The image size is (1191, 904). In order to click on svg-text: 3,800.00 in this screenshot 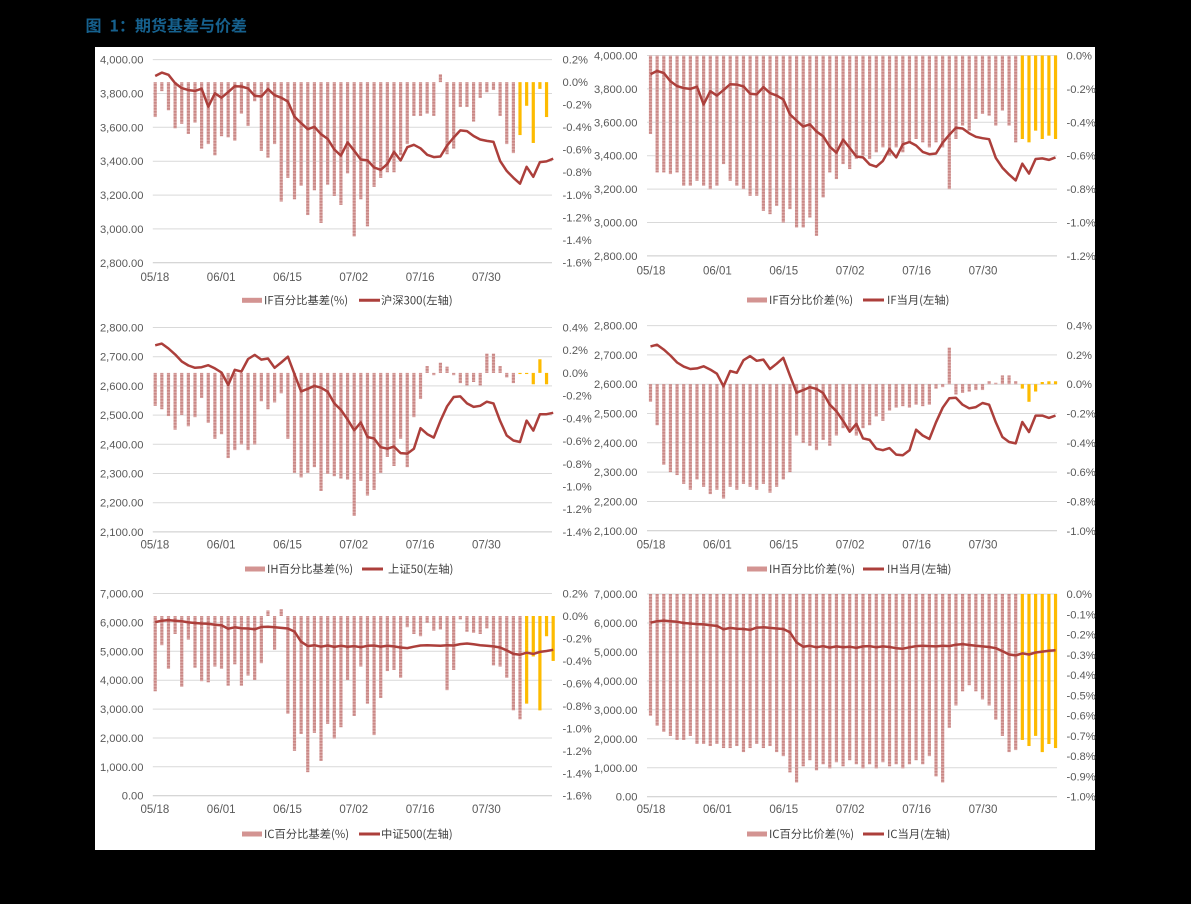, I will do `click(122, 95)`.